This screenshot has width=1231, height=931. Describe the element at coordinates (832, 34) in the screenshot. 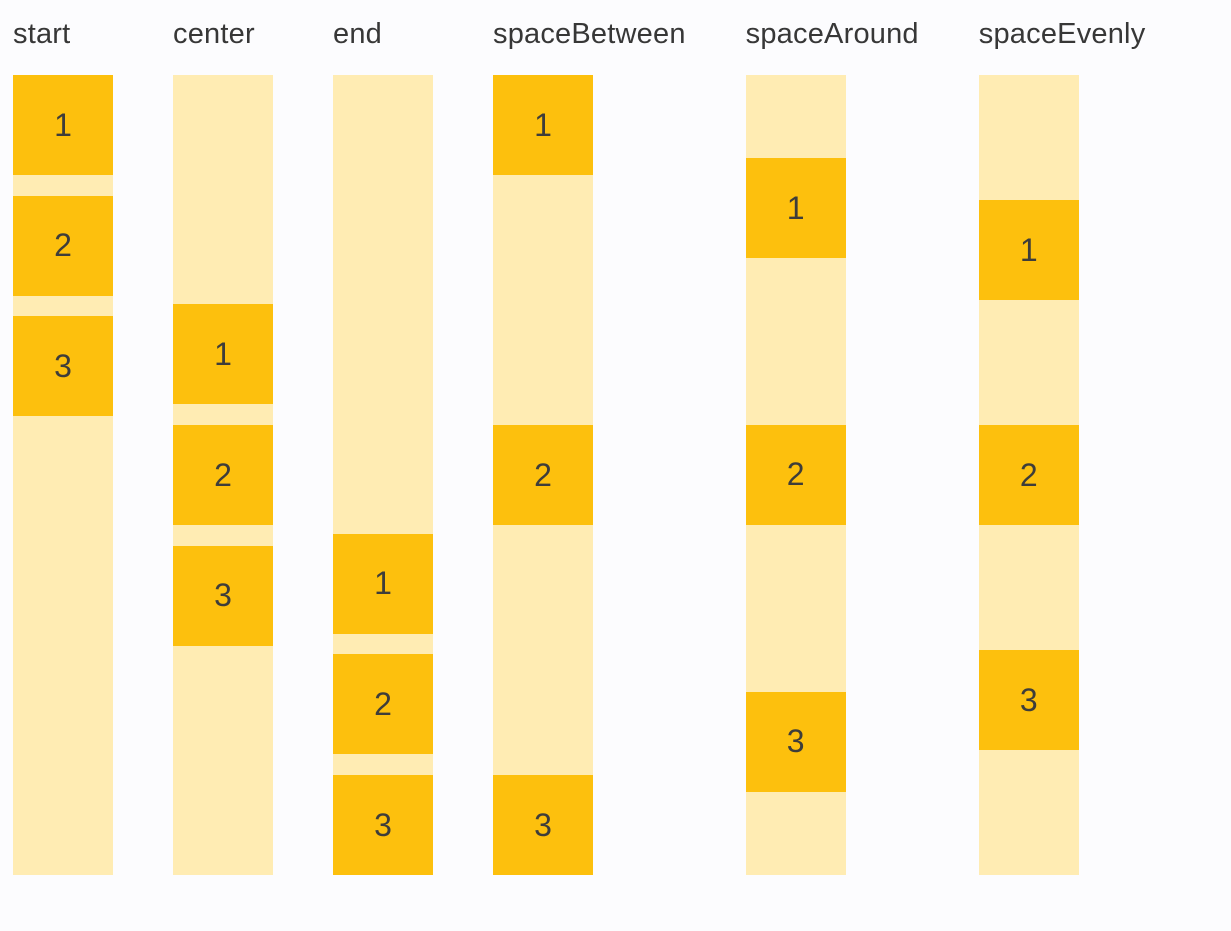

I see `alignment-label: spaceAround` at that location.